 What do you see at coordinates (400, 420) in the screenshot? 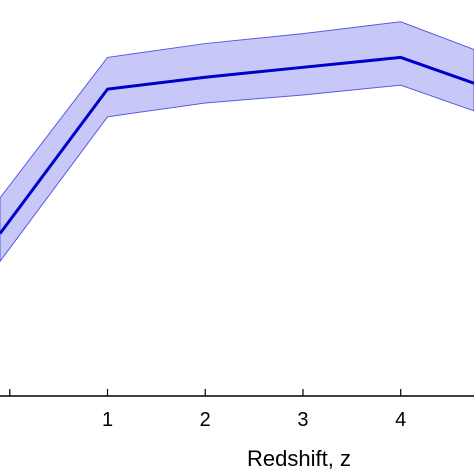
I see `x-tick-label: 4` at bounding box center [400, 420].